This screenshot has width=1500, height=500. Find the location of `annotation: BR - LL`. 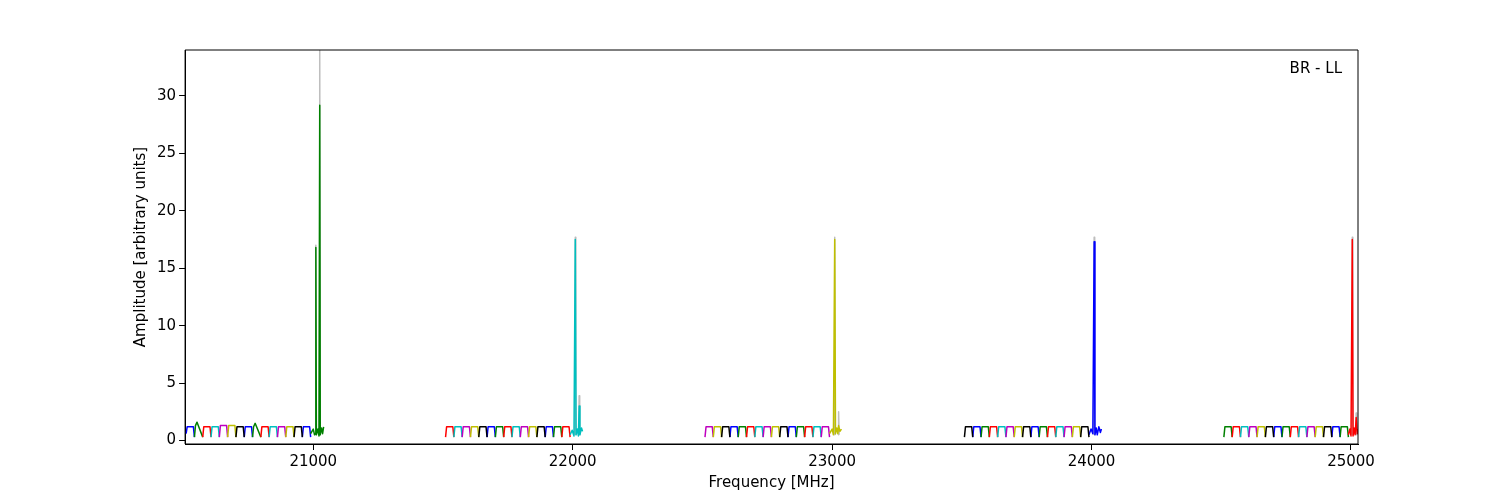

annotation: BR - LL is located at coordinates (1316, 68).